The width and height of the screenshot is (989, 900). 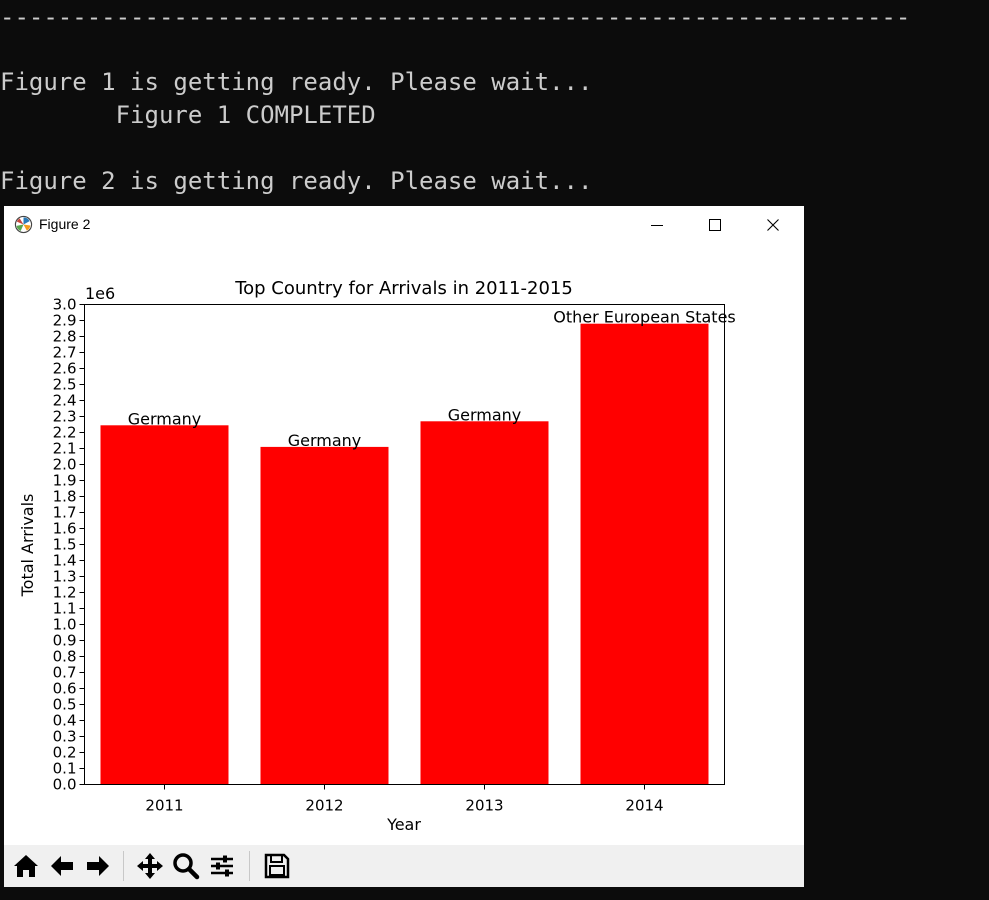 What do you see at coordinates (65, 561) in the screenshot?
I see `y-tick-label: 1.4` at bounding box center [65, 561].